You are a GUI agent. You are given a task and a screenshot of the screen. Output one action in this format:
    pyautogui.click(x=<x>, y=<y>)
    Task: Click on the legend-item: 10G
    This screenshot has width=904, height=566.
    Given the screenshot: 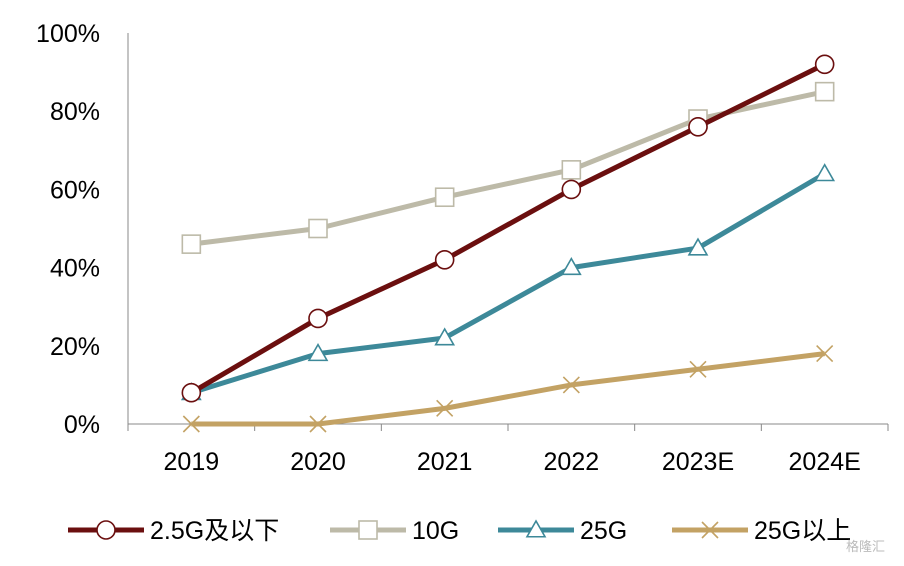 What is the action you would take?
    pyautogui.click(x=394, y=531)
    